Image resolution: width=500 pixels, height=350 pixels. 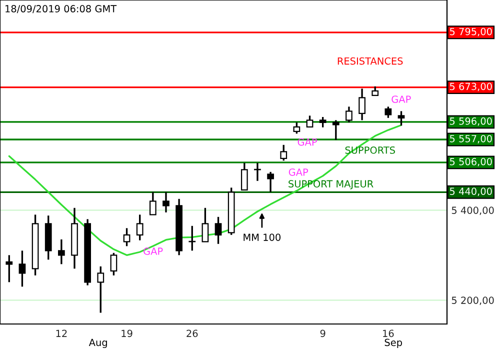 I want to click on annotation: MM 100, so click(x=262, y=237).